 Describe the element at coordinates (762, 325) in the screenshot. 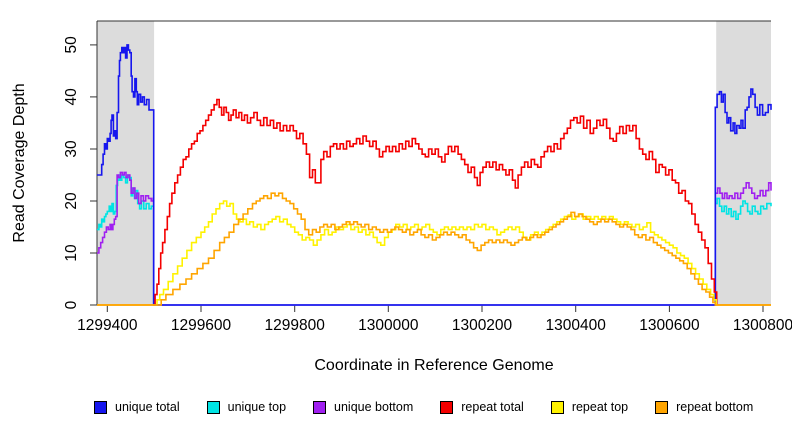

I see `x-tick-label: 1300800` at that location.